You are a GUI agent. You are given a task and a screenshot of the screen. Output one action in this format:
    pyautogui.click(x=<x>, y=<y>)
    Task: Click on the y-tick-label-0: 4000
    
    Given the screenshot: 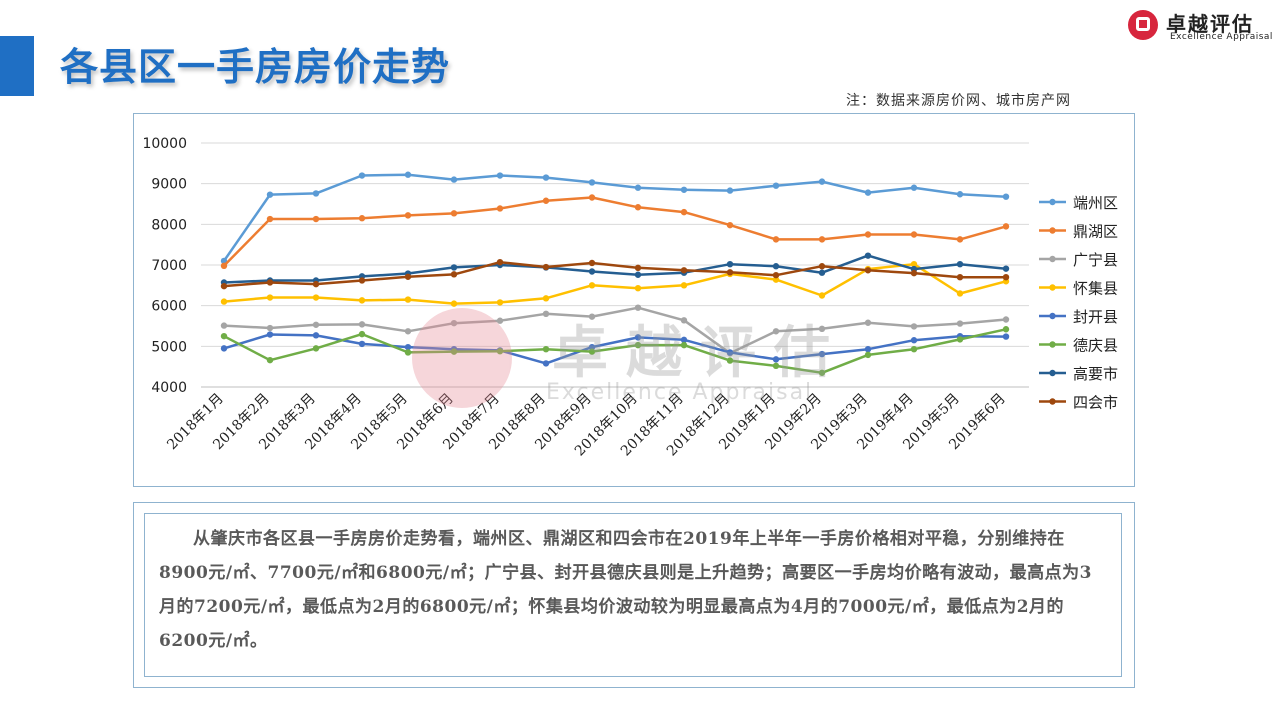 What is the action you would take?
    pyautogui.click(x=169, y=388)
    